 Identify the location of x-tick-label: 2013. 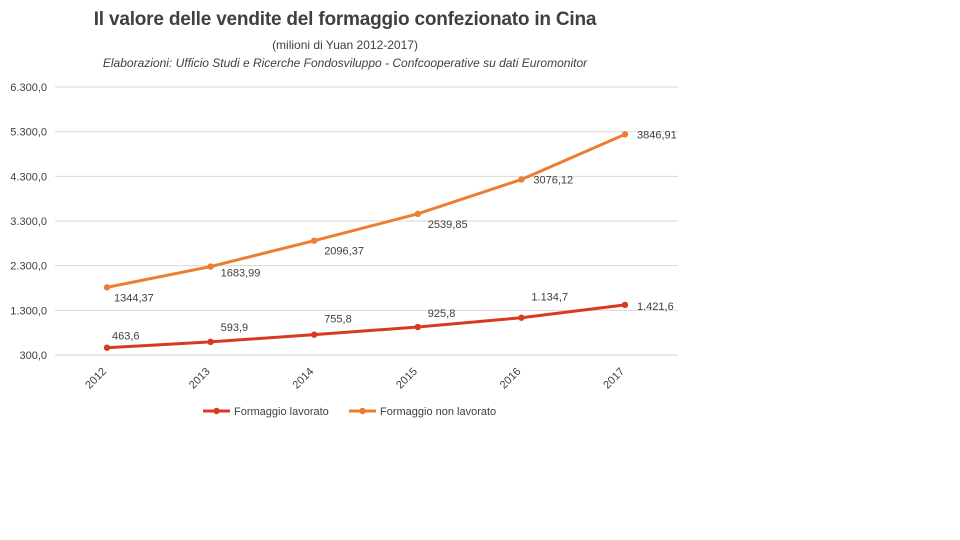
(200, 379).